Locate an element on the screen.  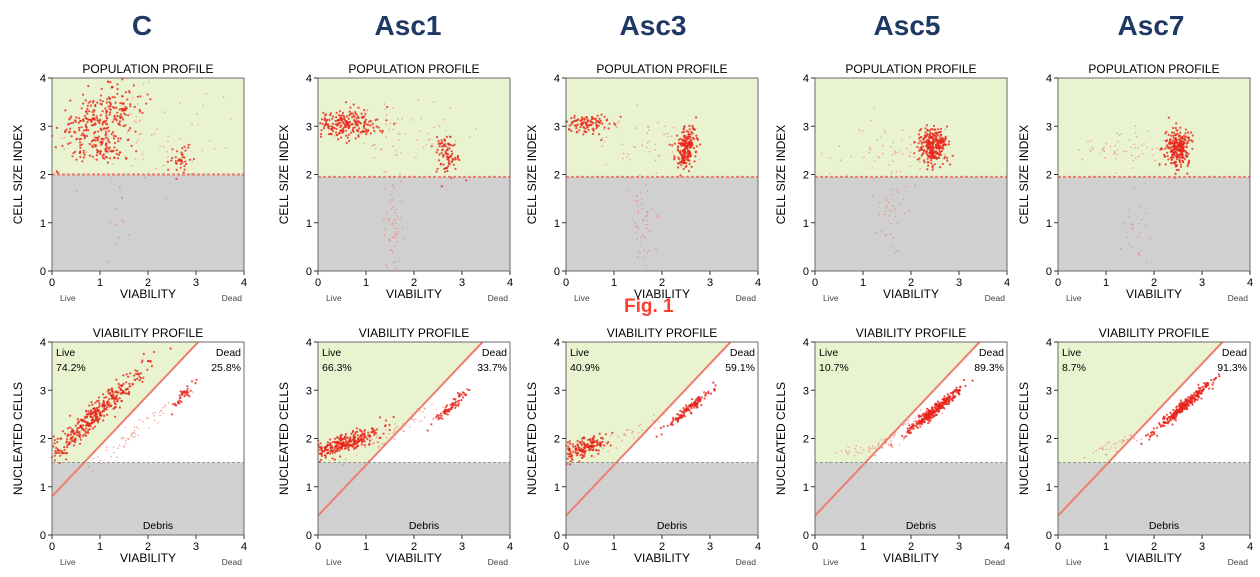
y-tick-label: 0 is located at coordinates (1049, 536).